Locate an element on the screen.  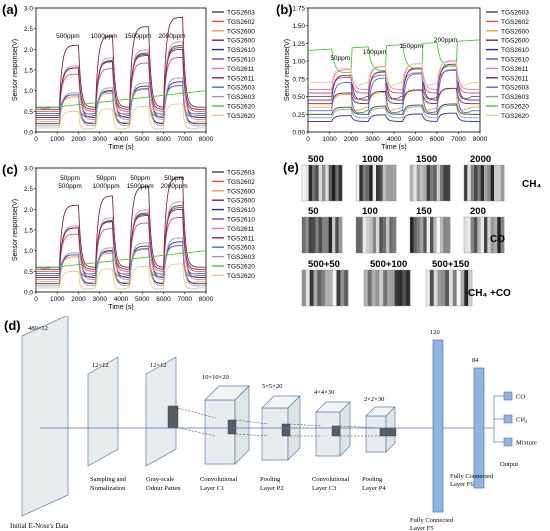
pattern-label: 1500 is located at coordinates (426, 159).